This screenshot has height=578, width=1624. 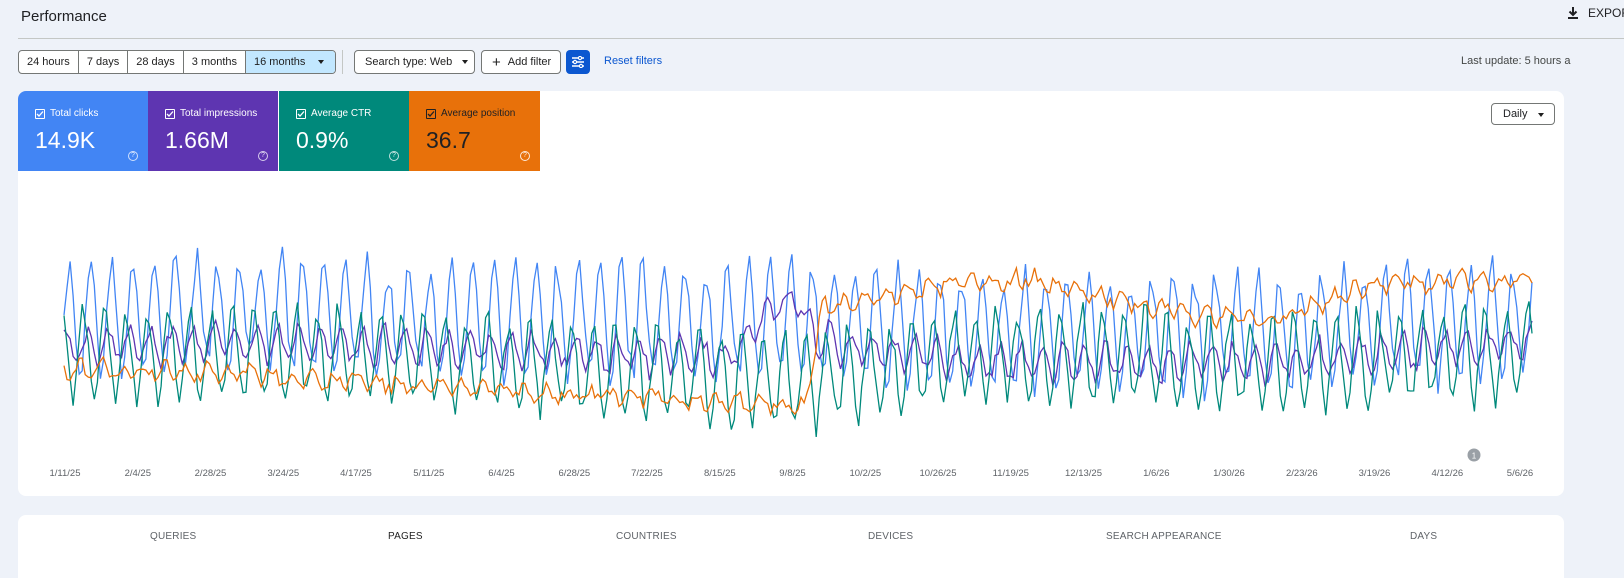 I want to click on range-7-days: 7 days, so click(x=104, y=62).